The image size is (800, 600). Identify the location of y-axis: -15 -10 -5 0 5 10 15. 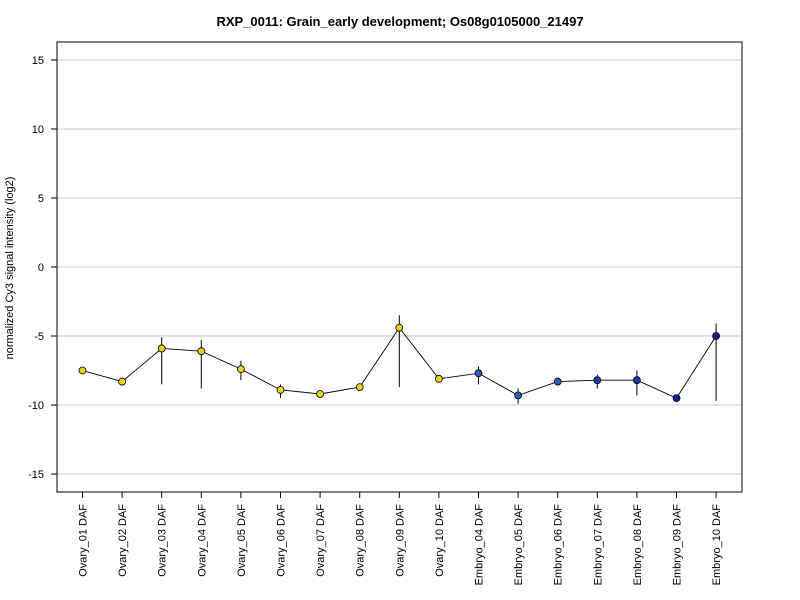
(42, 268).